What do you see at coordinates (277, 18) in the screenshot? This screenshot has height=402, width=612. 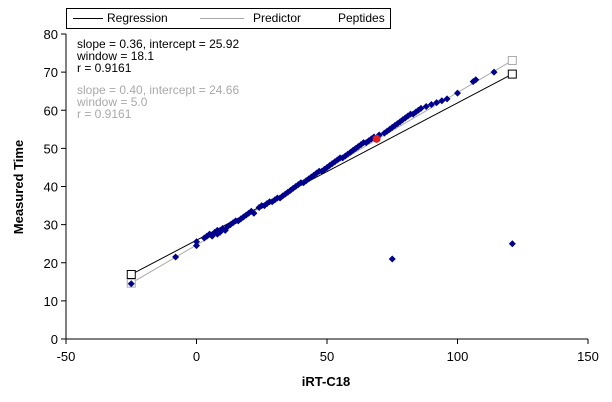 I see `legend-predictor-label: Predictor` at bounding box center [277, 18].